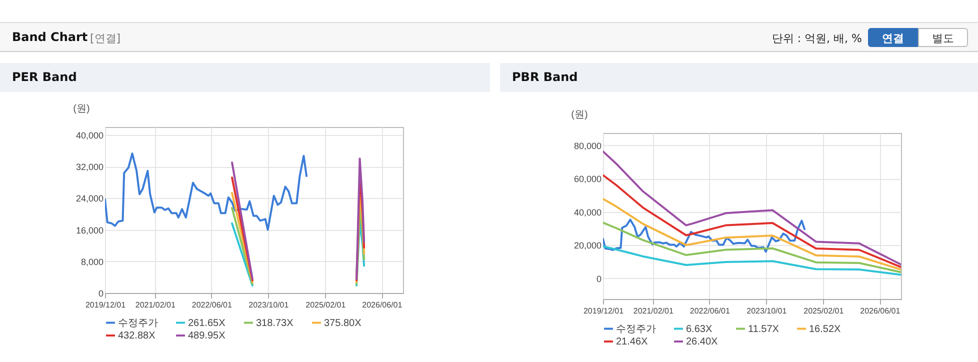 This screenshot has width=978, height=362. What do you see at coordinates (245, 77) in the screenshot?
I see `chart-title: PER Band` at bounding box center [245, 77].